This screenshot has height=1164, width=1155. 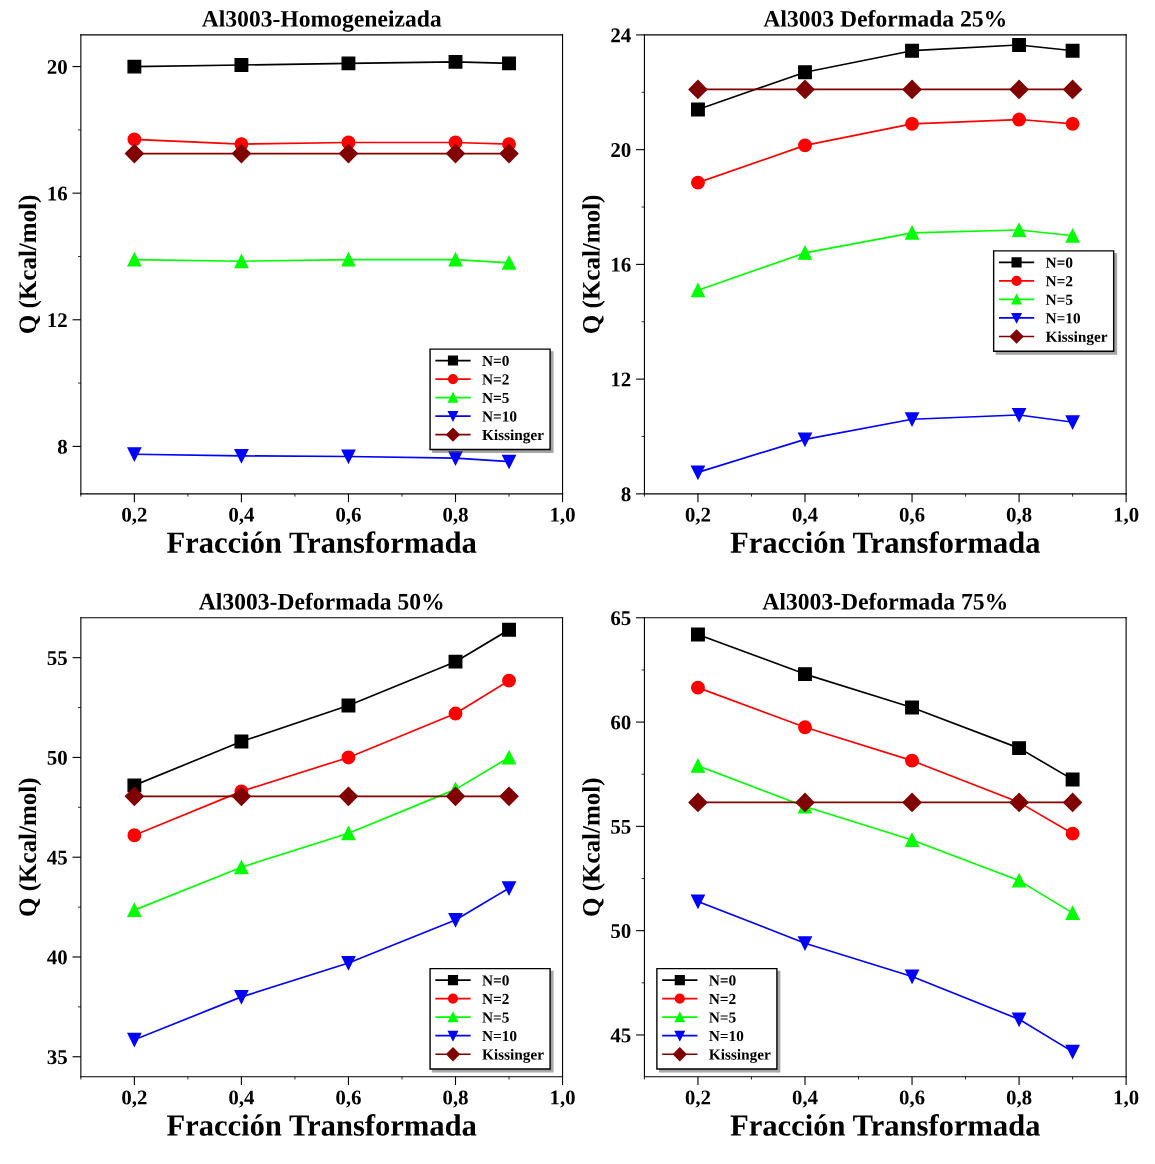 I want to click on y-tick-label: 24, so click(x=621, y=35).